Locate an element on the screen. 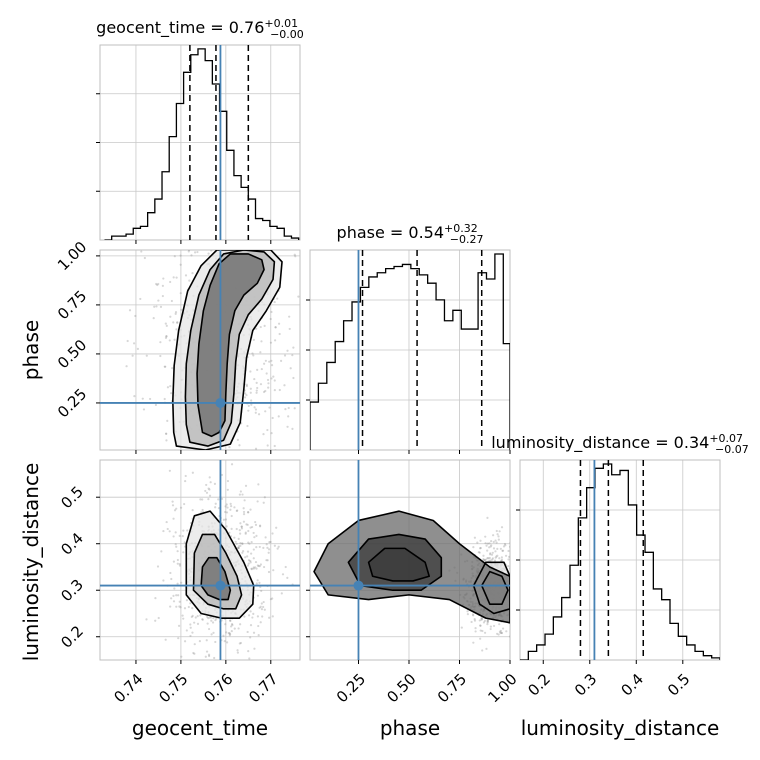  s21-density-fill is located at coordinates (399, 564).